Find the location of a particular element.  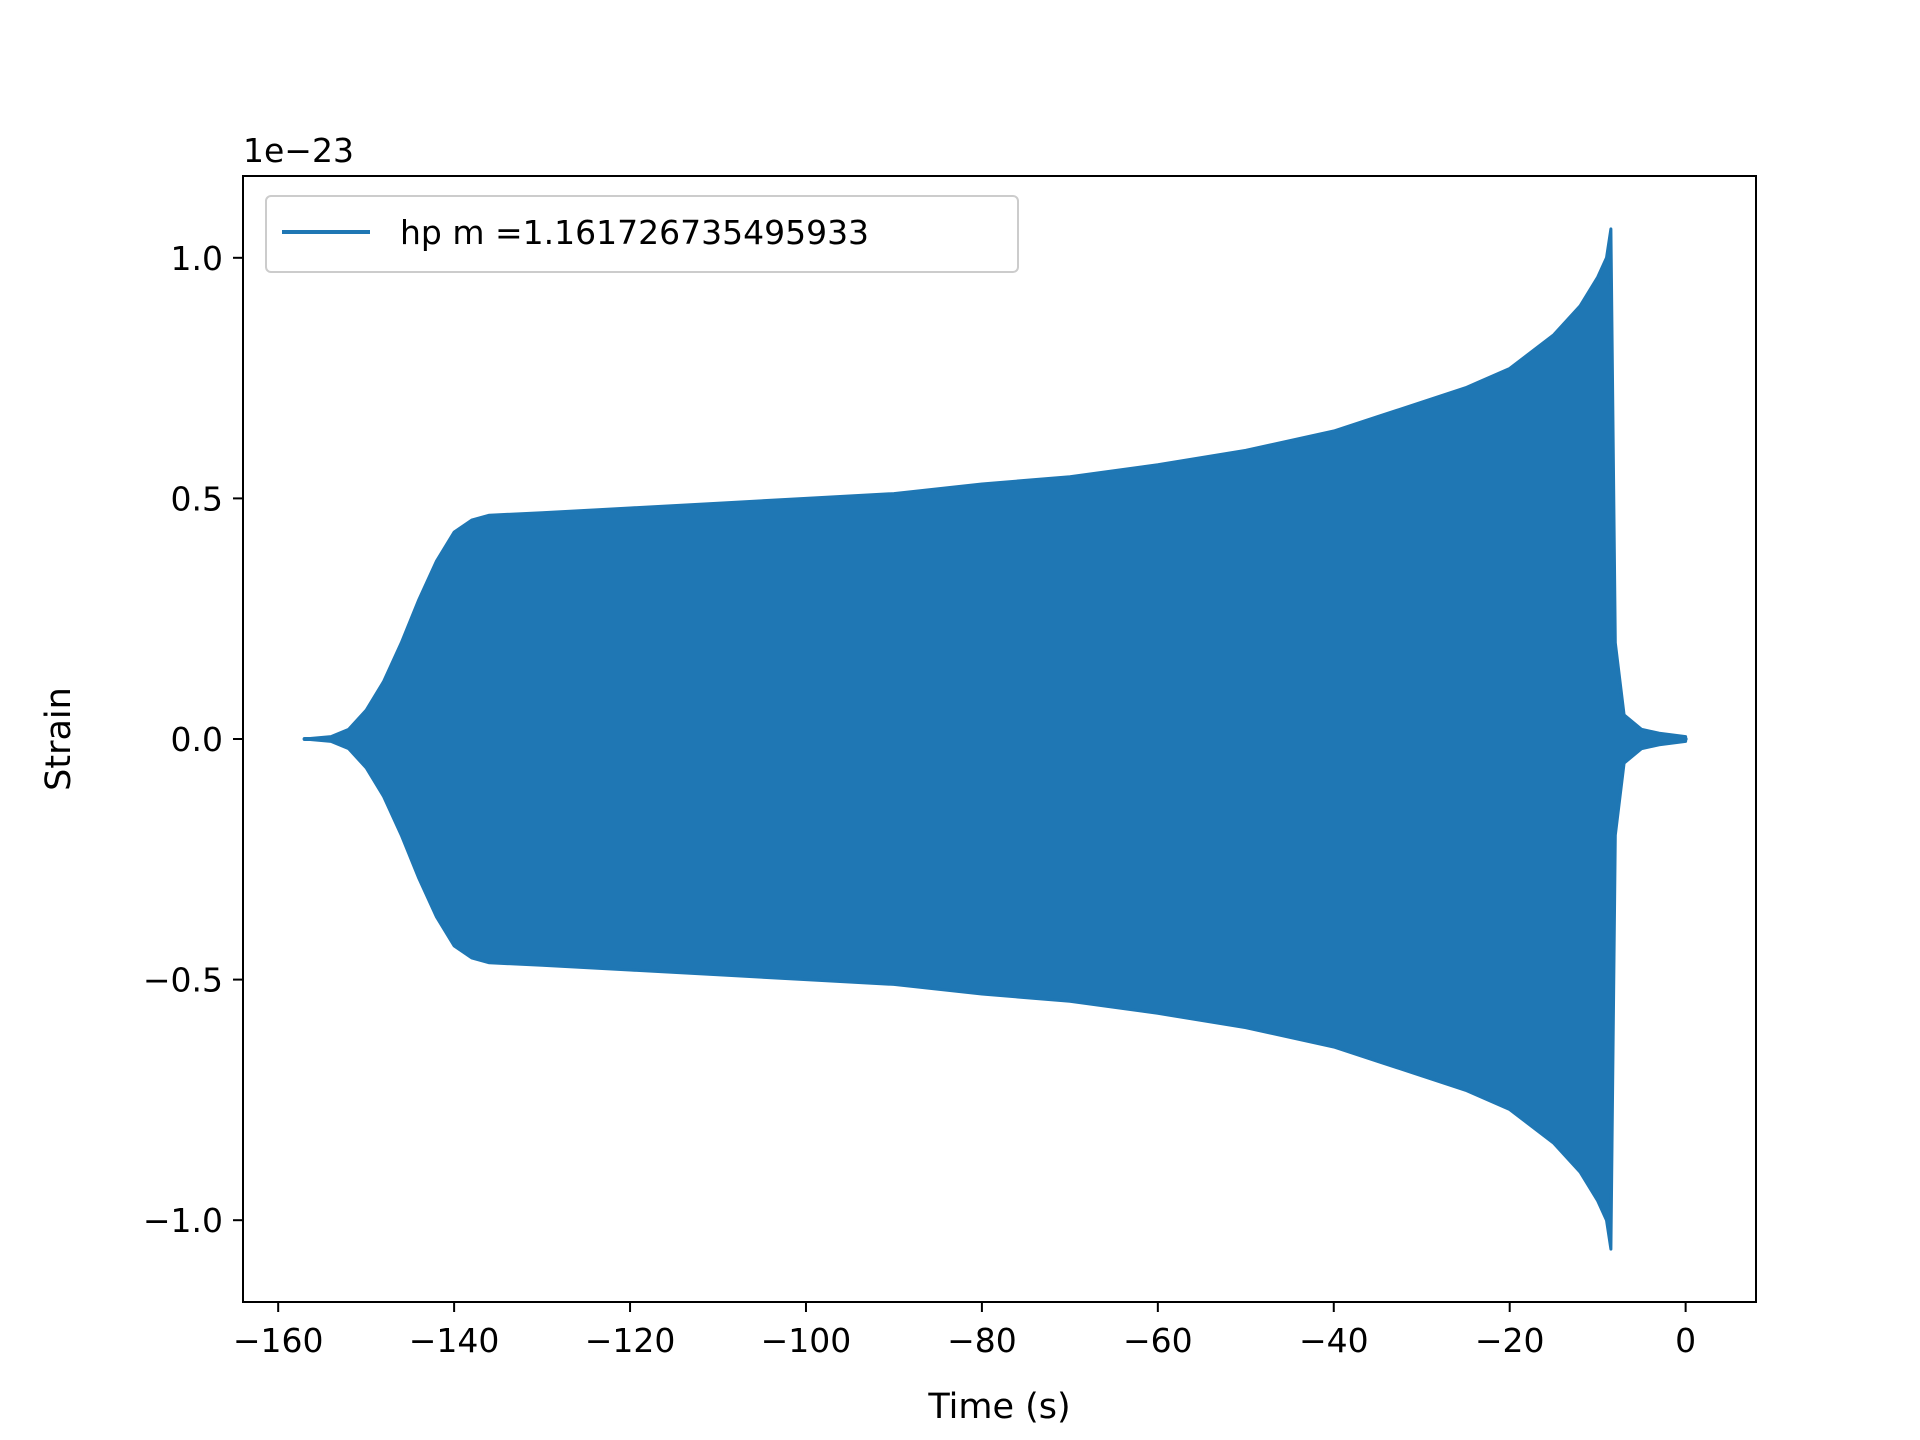

x-axis-label: Time (s) is located at coordinates (998, 1407).